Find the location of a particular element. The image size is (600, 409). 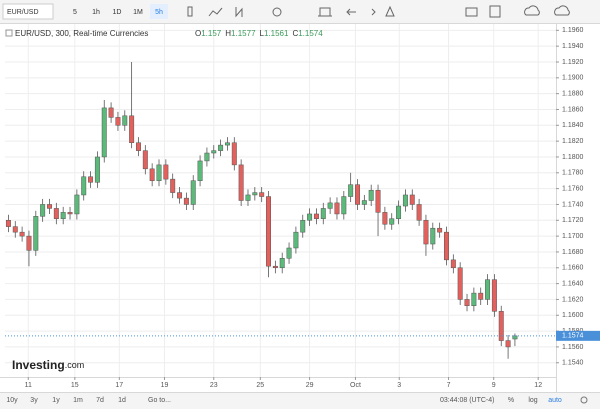

y-tick-label: 1.1540 is located at coordinates (573, 363).